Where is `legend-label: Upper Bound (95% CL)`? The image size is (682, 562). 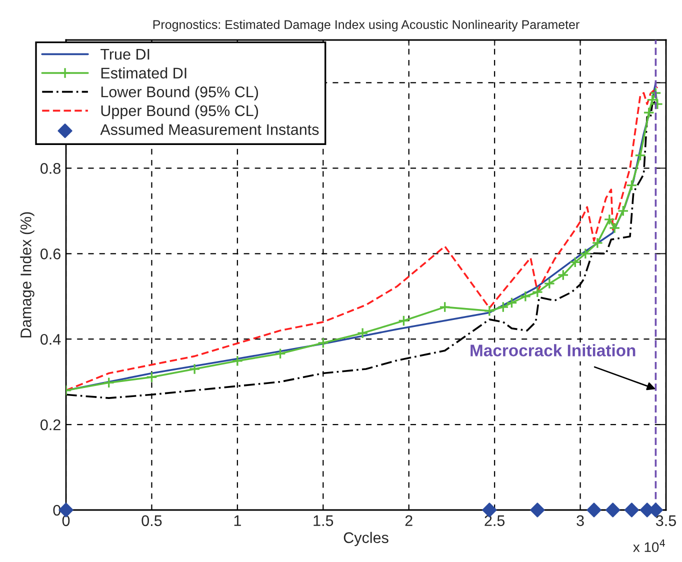 legend-label: Upper Bound (95% CL) is located at coordinates (179, 112).